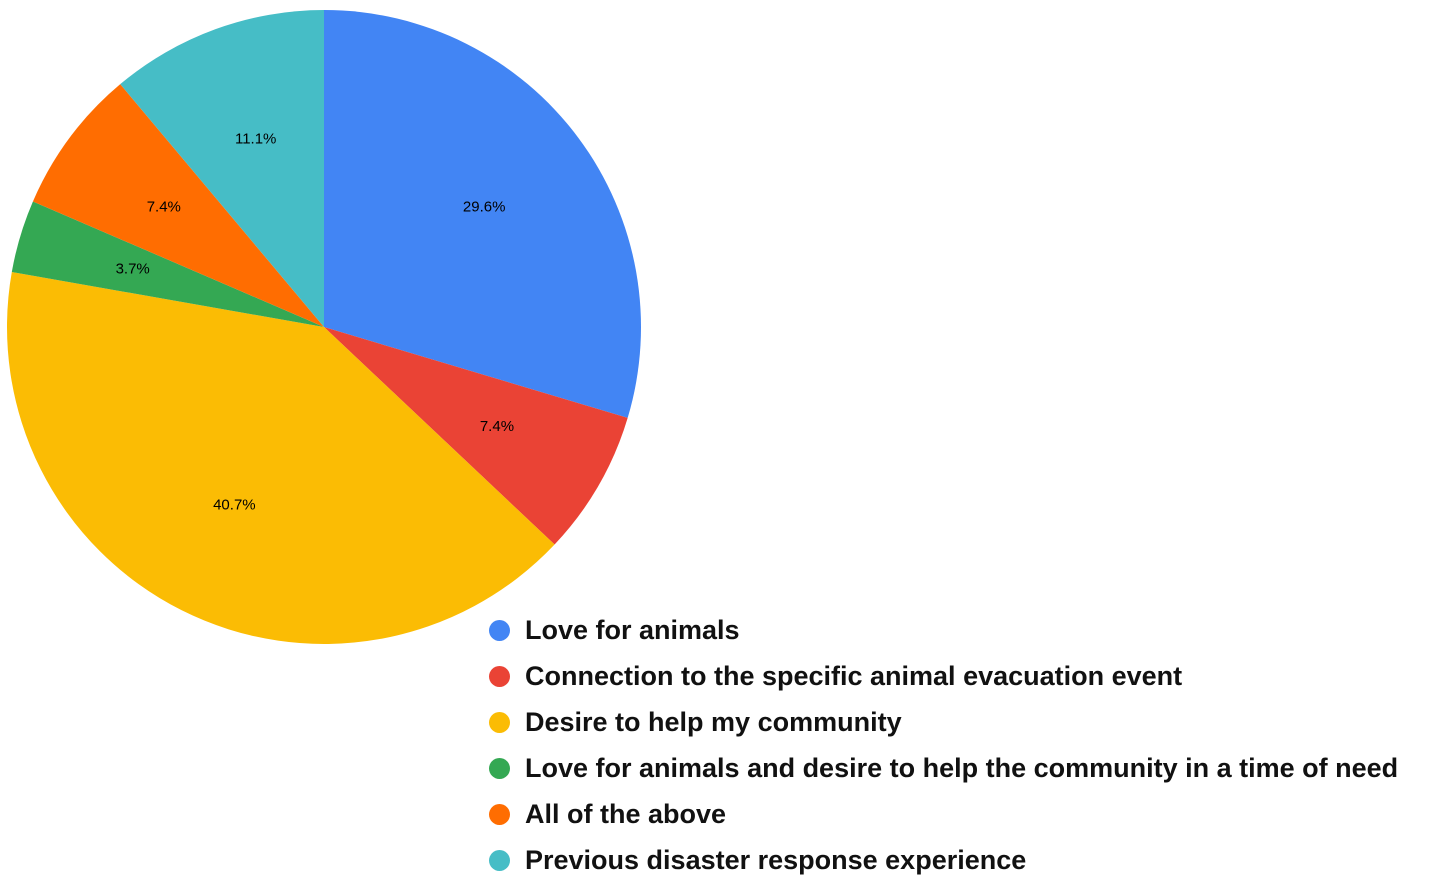 This screenshot has height=883, width=1453. I want to click on legend-item-previous-disaster-experience: Previous disaster response experience, so click(943, 860).